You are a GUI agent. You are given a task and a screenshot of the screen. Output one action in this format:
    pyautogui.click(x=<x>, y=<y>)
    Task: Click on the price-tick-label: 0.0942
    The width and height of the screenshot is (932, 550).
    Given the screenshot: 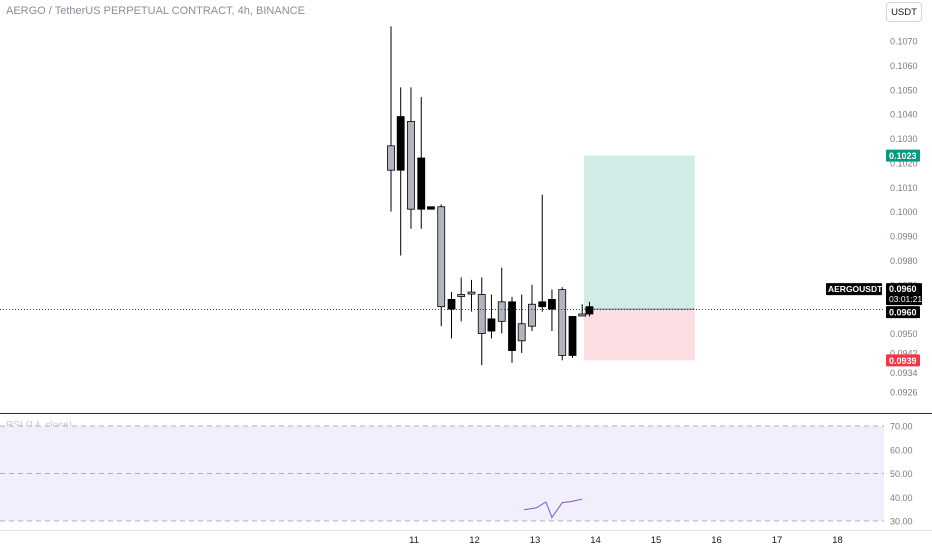 What is the action you would take?
    pyautogui.click(x=904, y=354)
    